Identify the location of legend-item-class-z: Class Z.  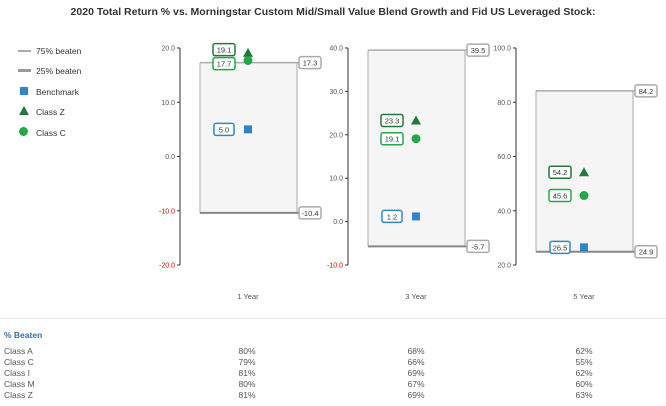
(78, 112).